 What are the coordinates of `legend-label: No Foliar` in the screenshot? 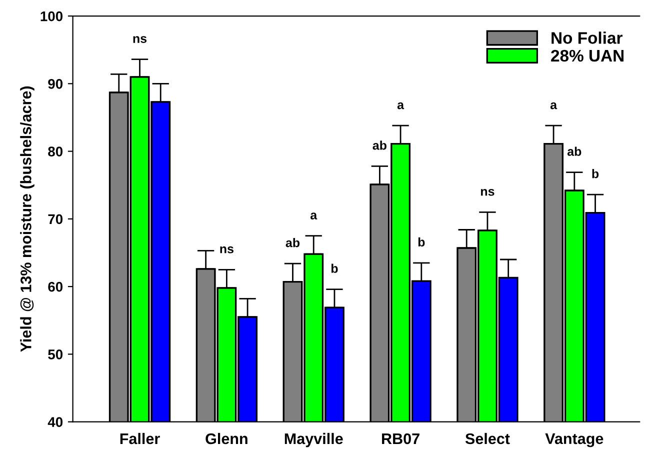 It's located at (587, 38).